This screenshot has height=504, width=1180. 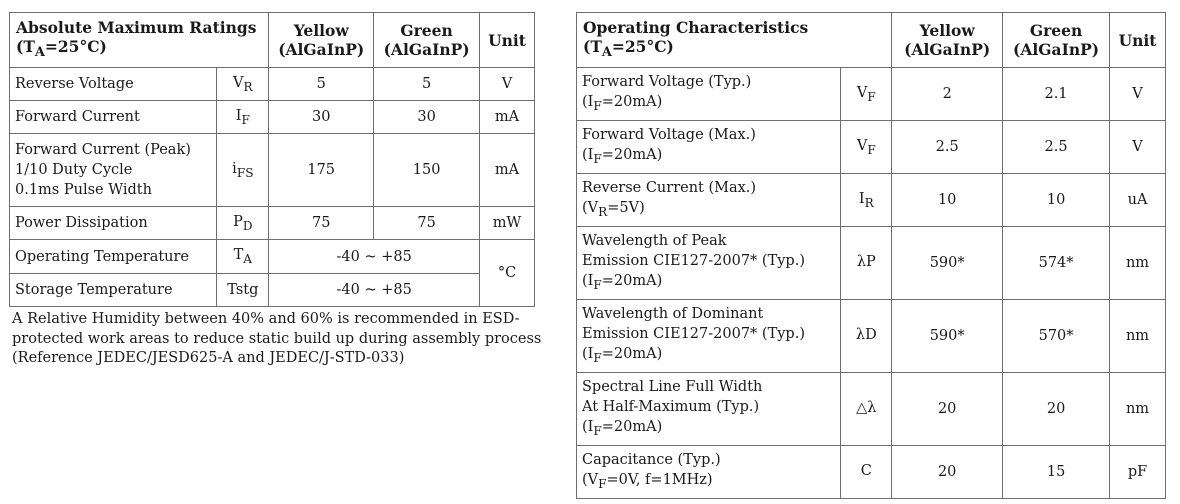 What do you see at coordinates (427, 84) in the screenshot?
I see `green-value: 5` at bounding box center [427, 84].